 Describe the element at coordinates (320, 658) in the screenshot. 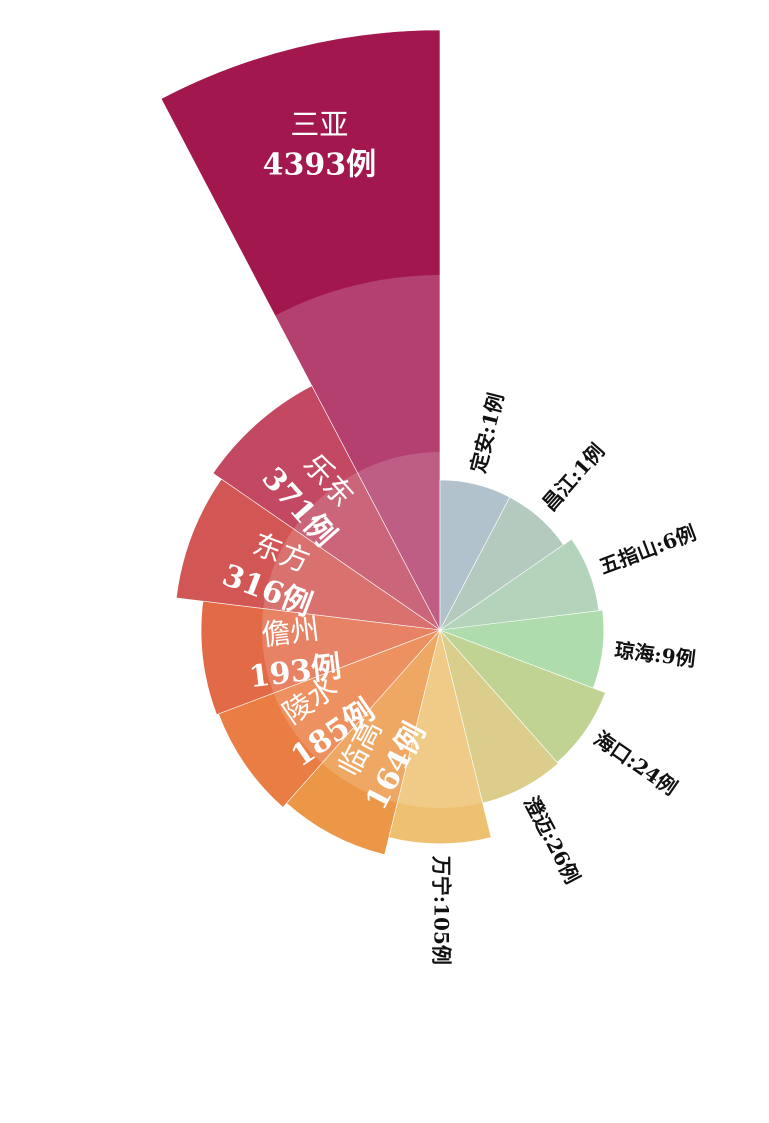

I see `slice-儋州` at that location.